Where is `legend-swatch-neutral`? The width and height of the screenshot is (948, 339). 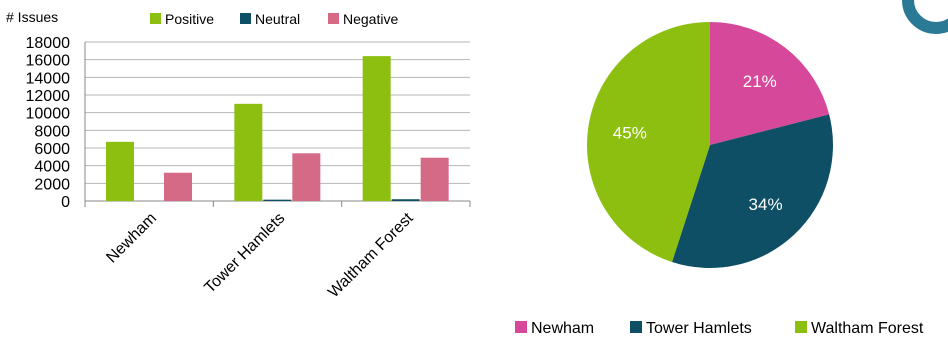 legend-swatch-neutral is located at coordinates (245, 18).